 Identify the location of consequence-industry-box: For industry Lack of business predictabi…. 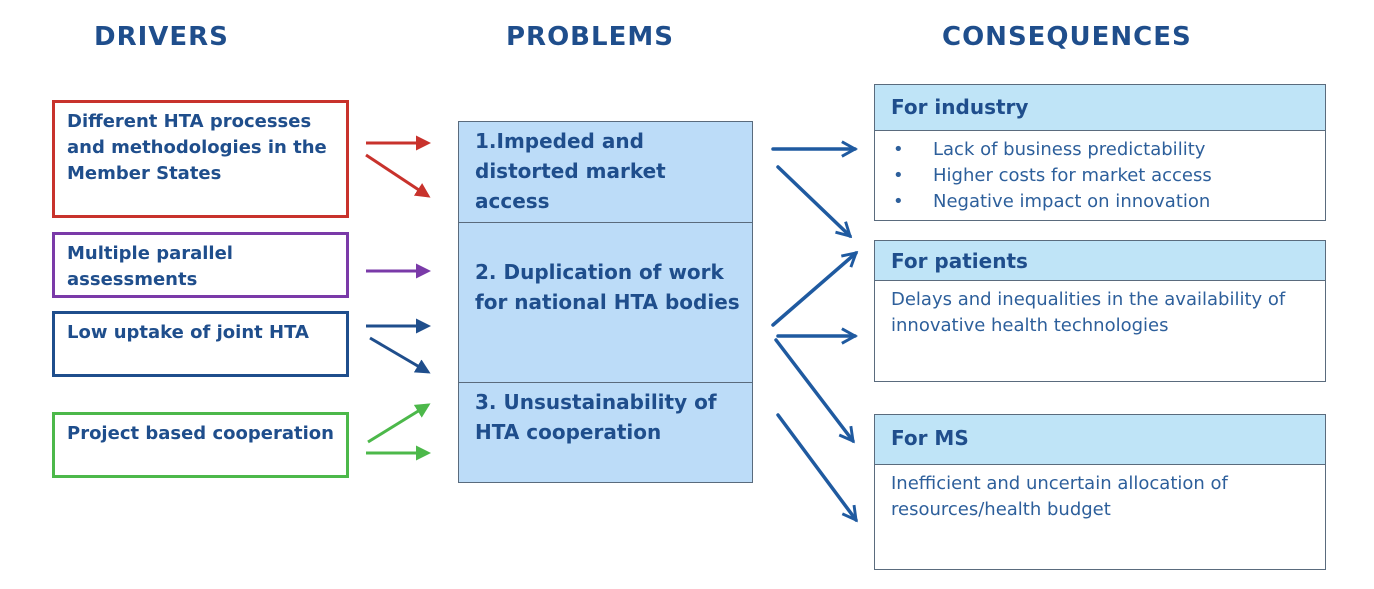
(1100, 152).